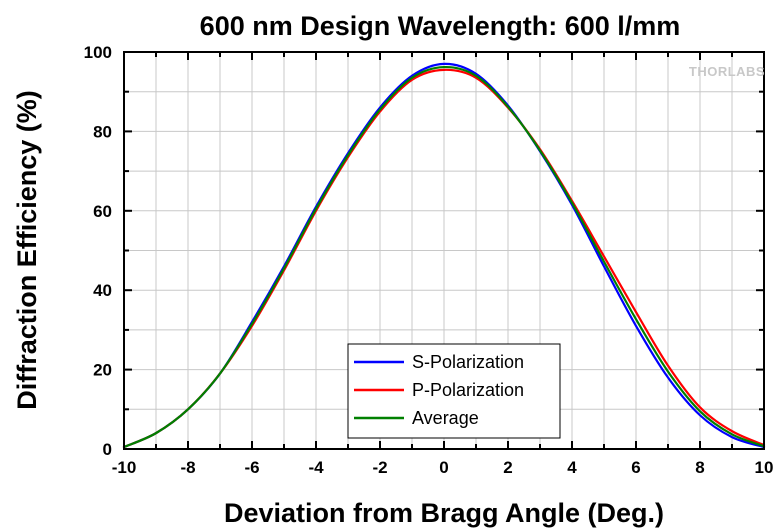  I want to click on legend-label: P-Polarization, so click(468, 390).